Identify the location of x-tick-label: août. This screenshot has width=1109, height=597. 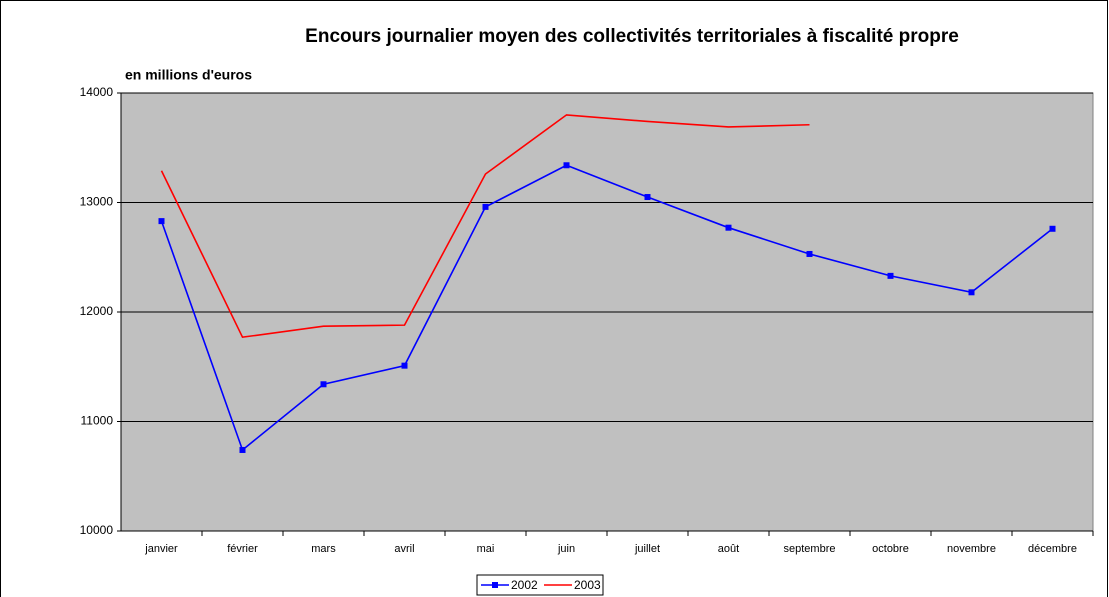
(728, 549).